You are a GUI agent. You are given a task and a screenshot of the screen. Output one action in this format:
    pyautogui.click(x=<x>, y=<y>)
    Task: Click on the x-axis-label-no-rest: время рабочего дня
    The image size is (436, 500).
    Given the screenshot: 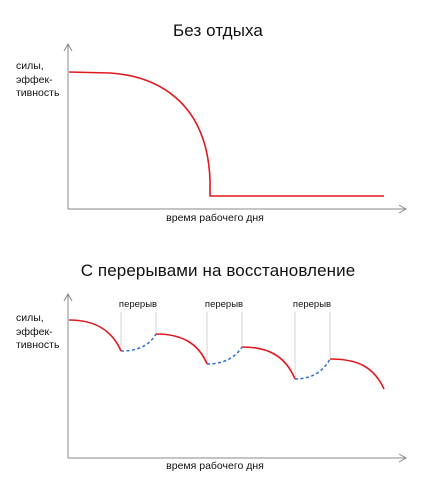 What is the action you would take?
    pyautogui.click(x=215, y=218)
    